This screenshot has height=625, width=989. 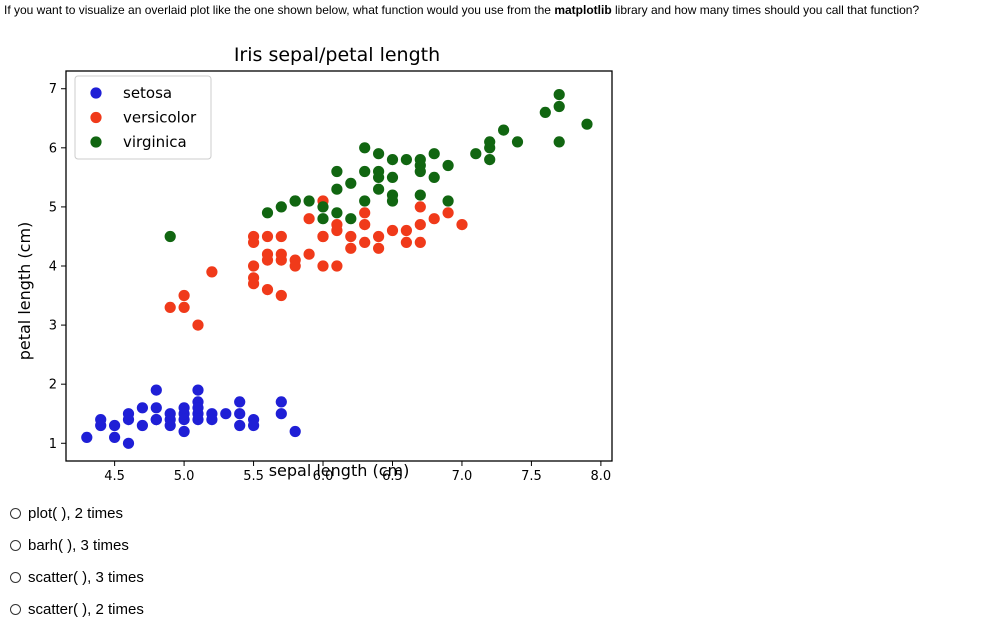 I want to click on legend-box, so click(x=143, y=117).